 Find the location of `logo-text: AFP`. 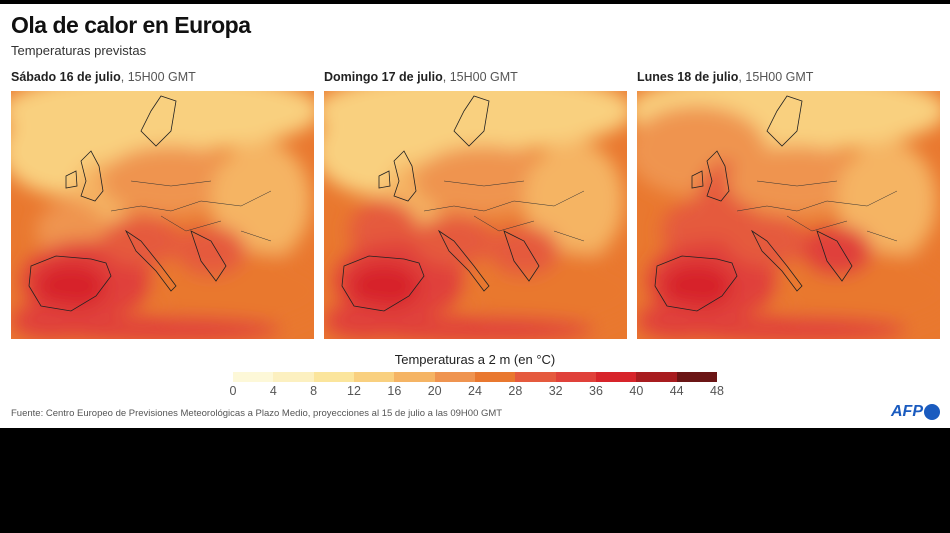

logo-text: AFP is located at coordinates (907, 411).